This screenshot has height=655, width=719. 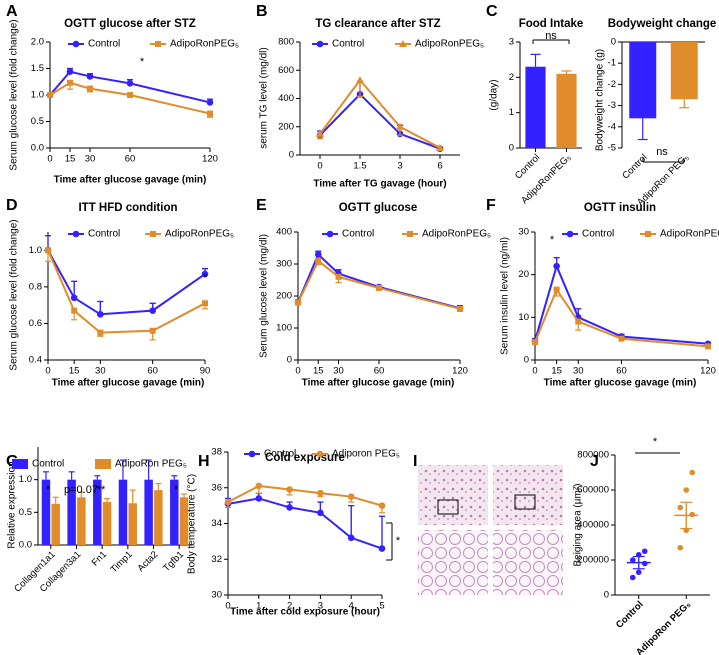 What do you see at coordinates (551, 24) in the screenshot?
I see `chart-title: Food Intake` at bounding box center [551, 24].